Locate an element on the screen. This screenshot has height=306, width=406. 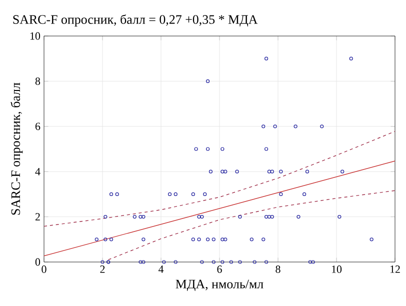
y-tick-label: 0 is located at coordinates (37, 262).